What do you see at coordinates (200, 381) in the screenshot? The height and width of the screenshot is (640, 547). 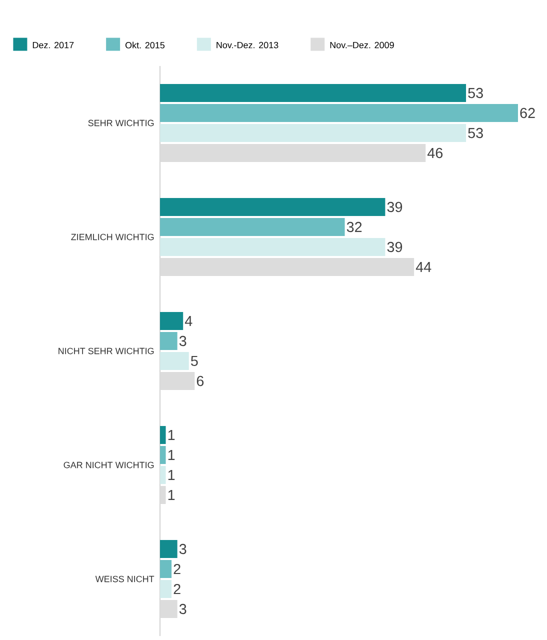 I see `data-label: 6` at bounding box center [200, 381].